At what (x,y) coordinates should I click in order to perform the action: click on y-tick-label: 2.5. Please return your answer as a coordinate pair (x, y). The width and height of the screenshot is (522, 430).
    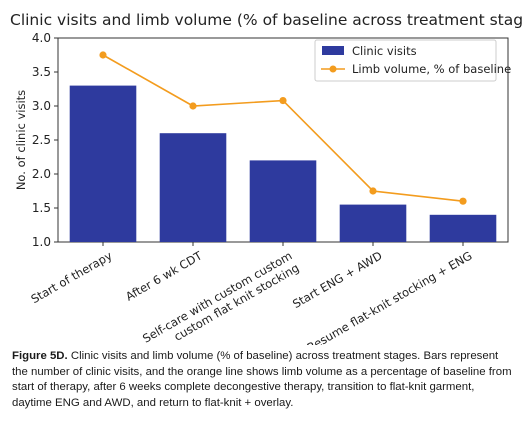
    Looking at the image, I should click on (41, 140).